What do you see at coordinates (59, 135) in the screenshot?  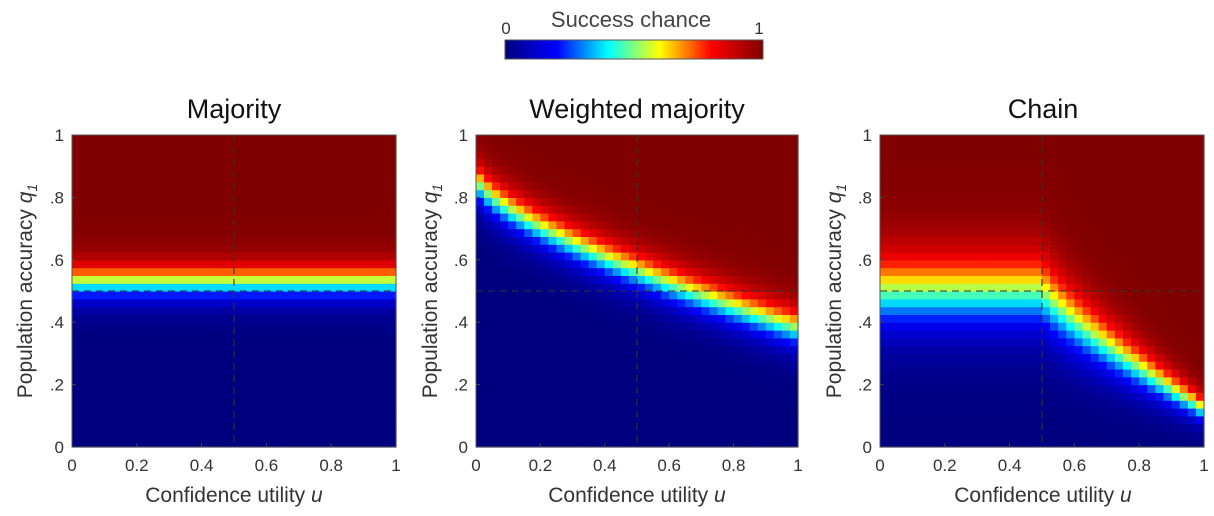 I see `y-tick-label: 1` at bounding box center [59, 135].